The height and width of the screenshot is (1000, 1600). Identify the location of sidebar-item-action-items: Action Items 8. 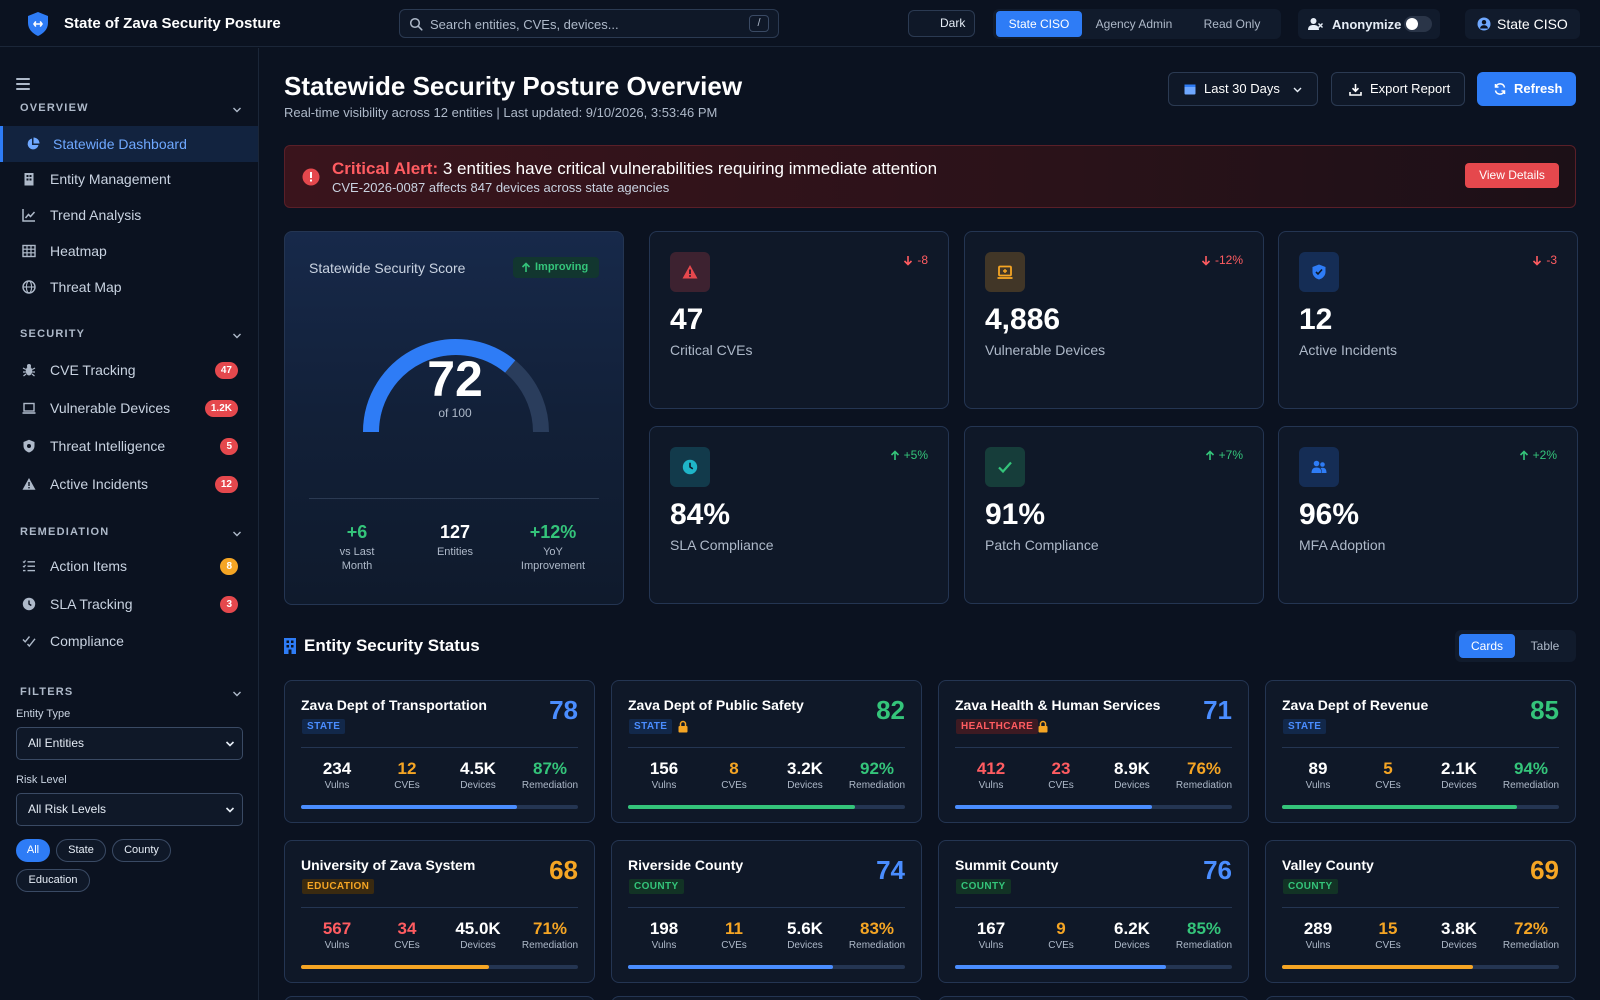
(129, 566).